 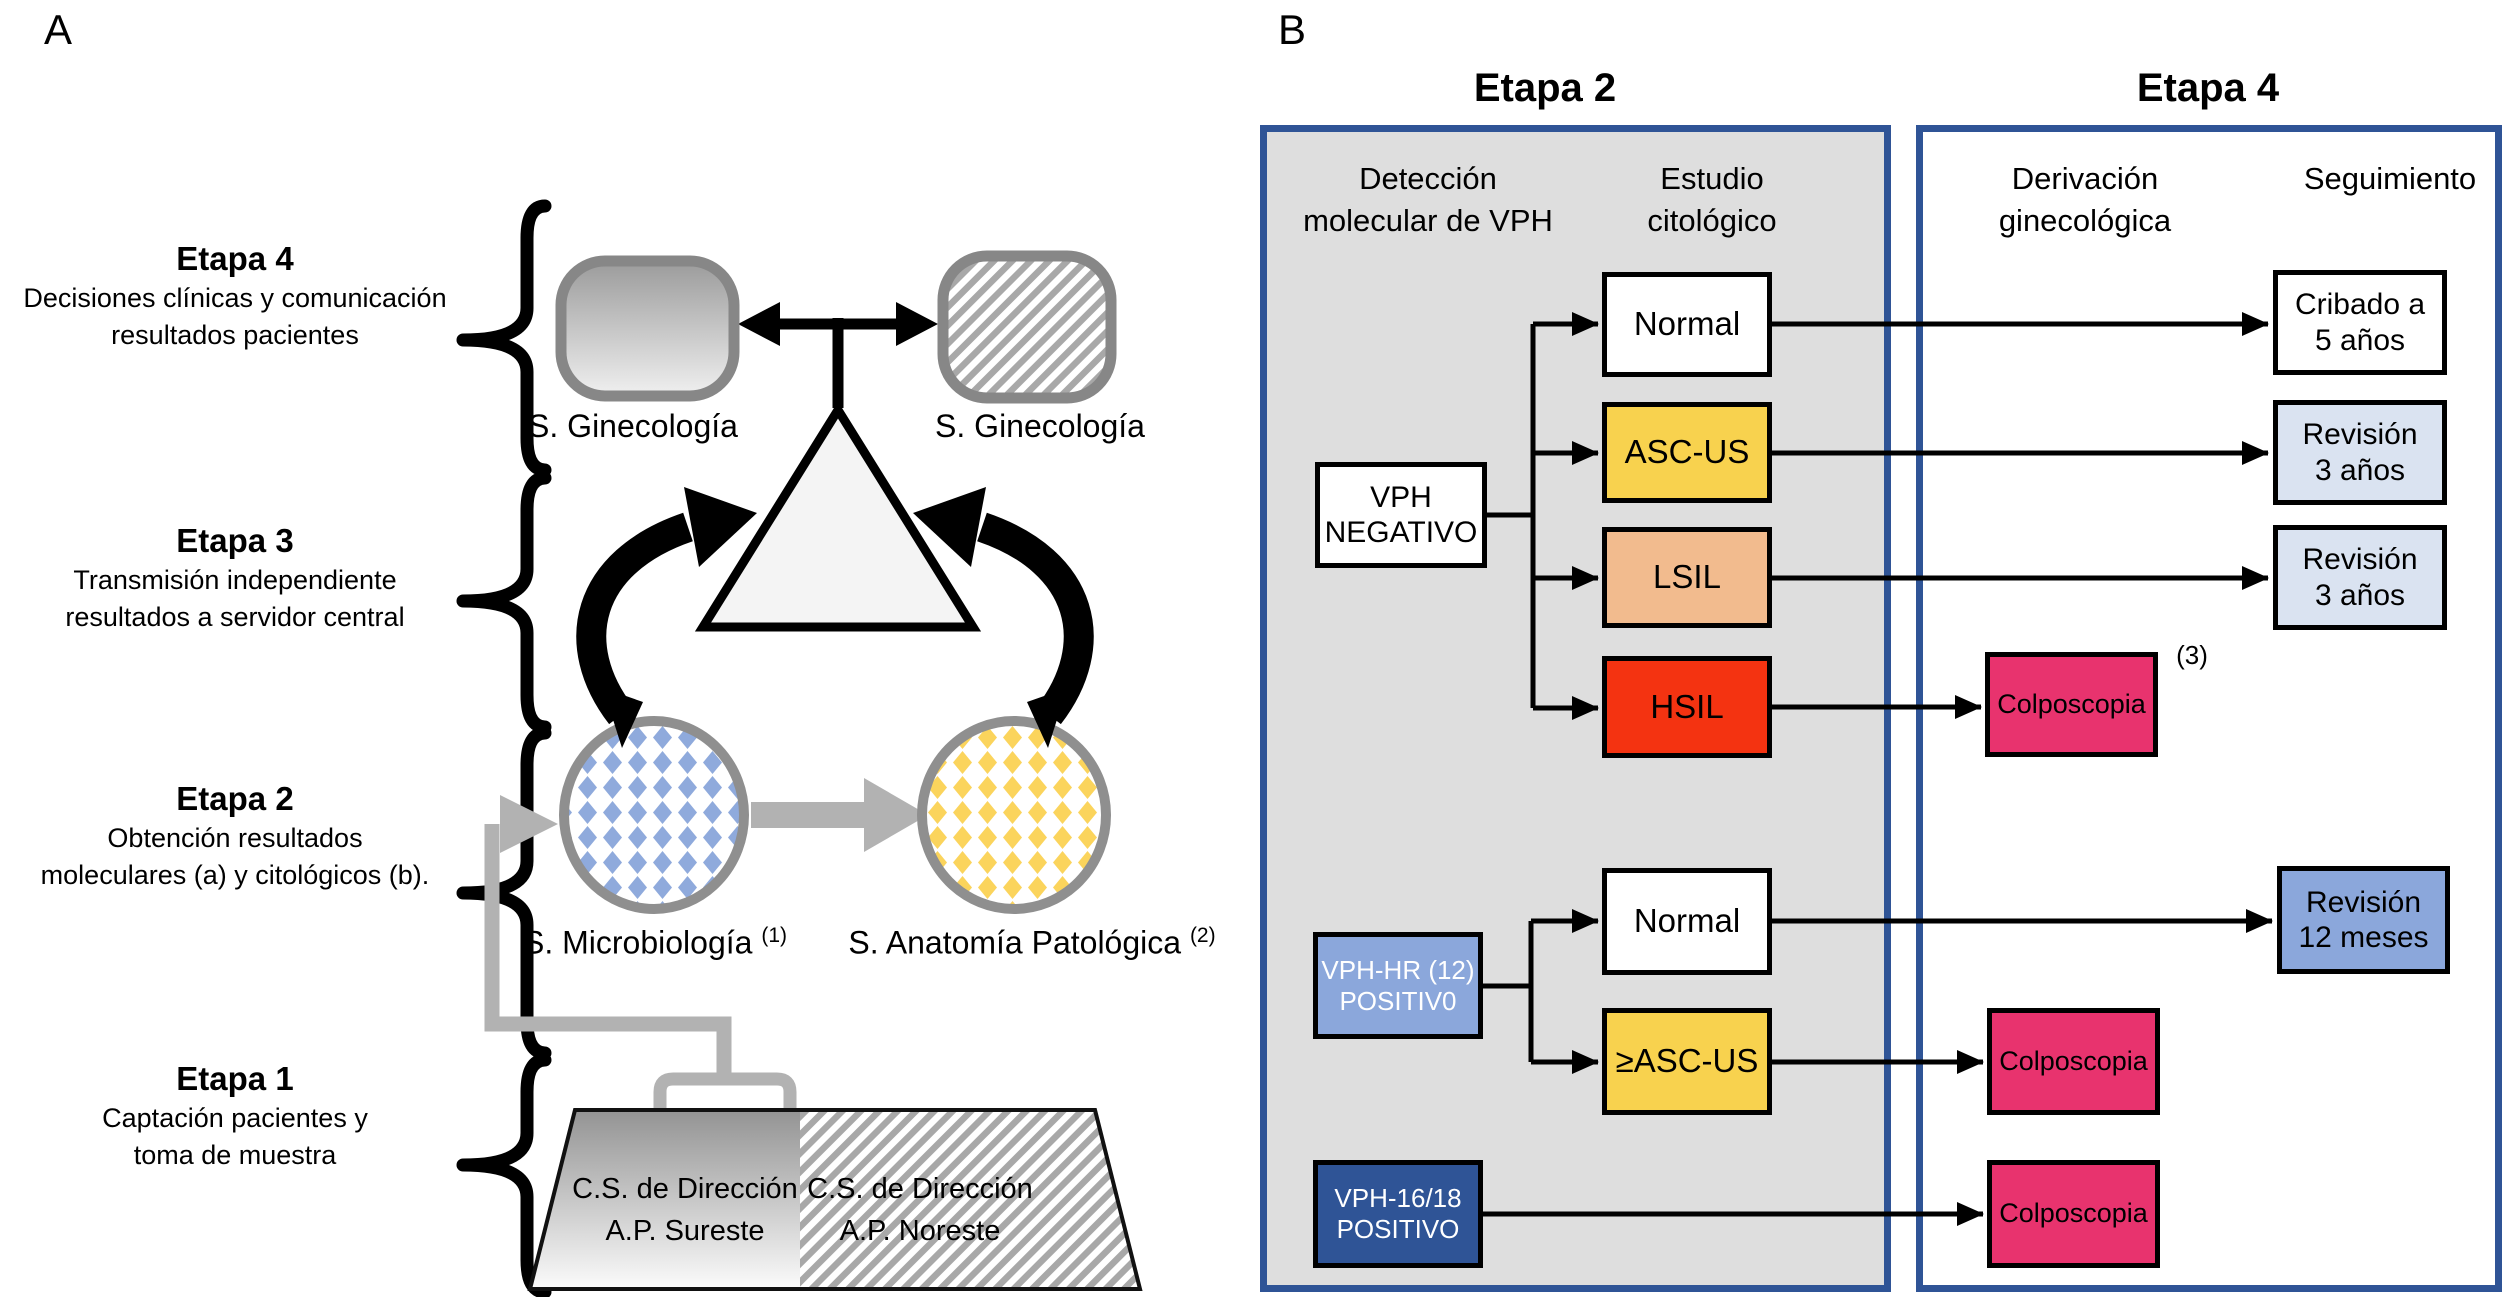 I want to click on microbiology-label: S. Microbiología (1), so click(x=655, y=943).